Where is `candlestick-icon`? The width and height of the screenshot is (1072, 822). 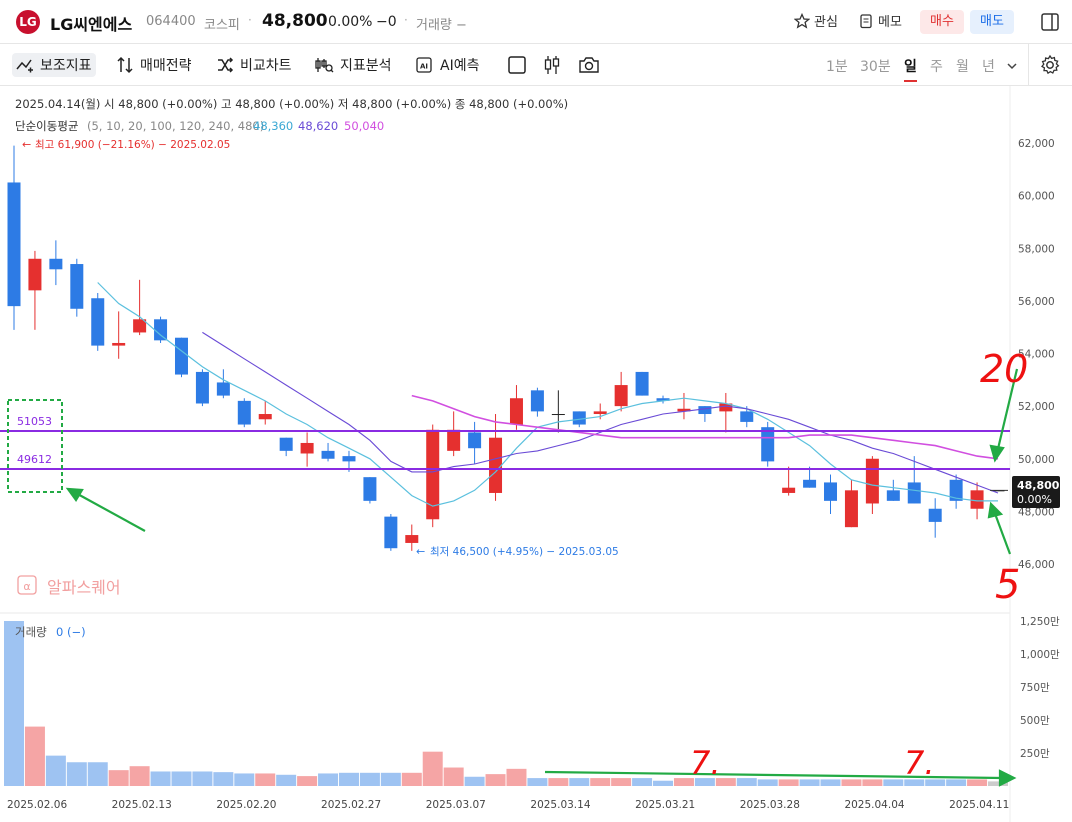
candlestick-icon is located at coordinates (552, 65).